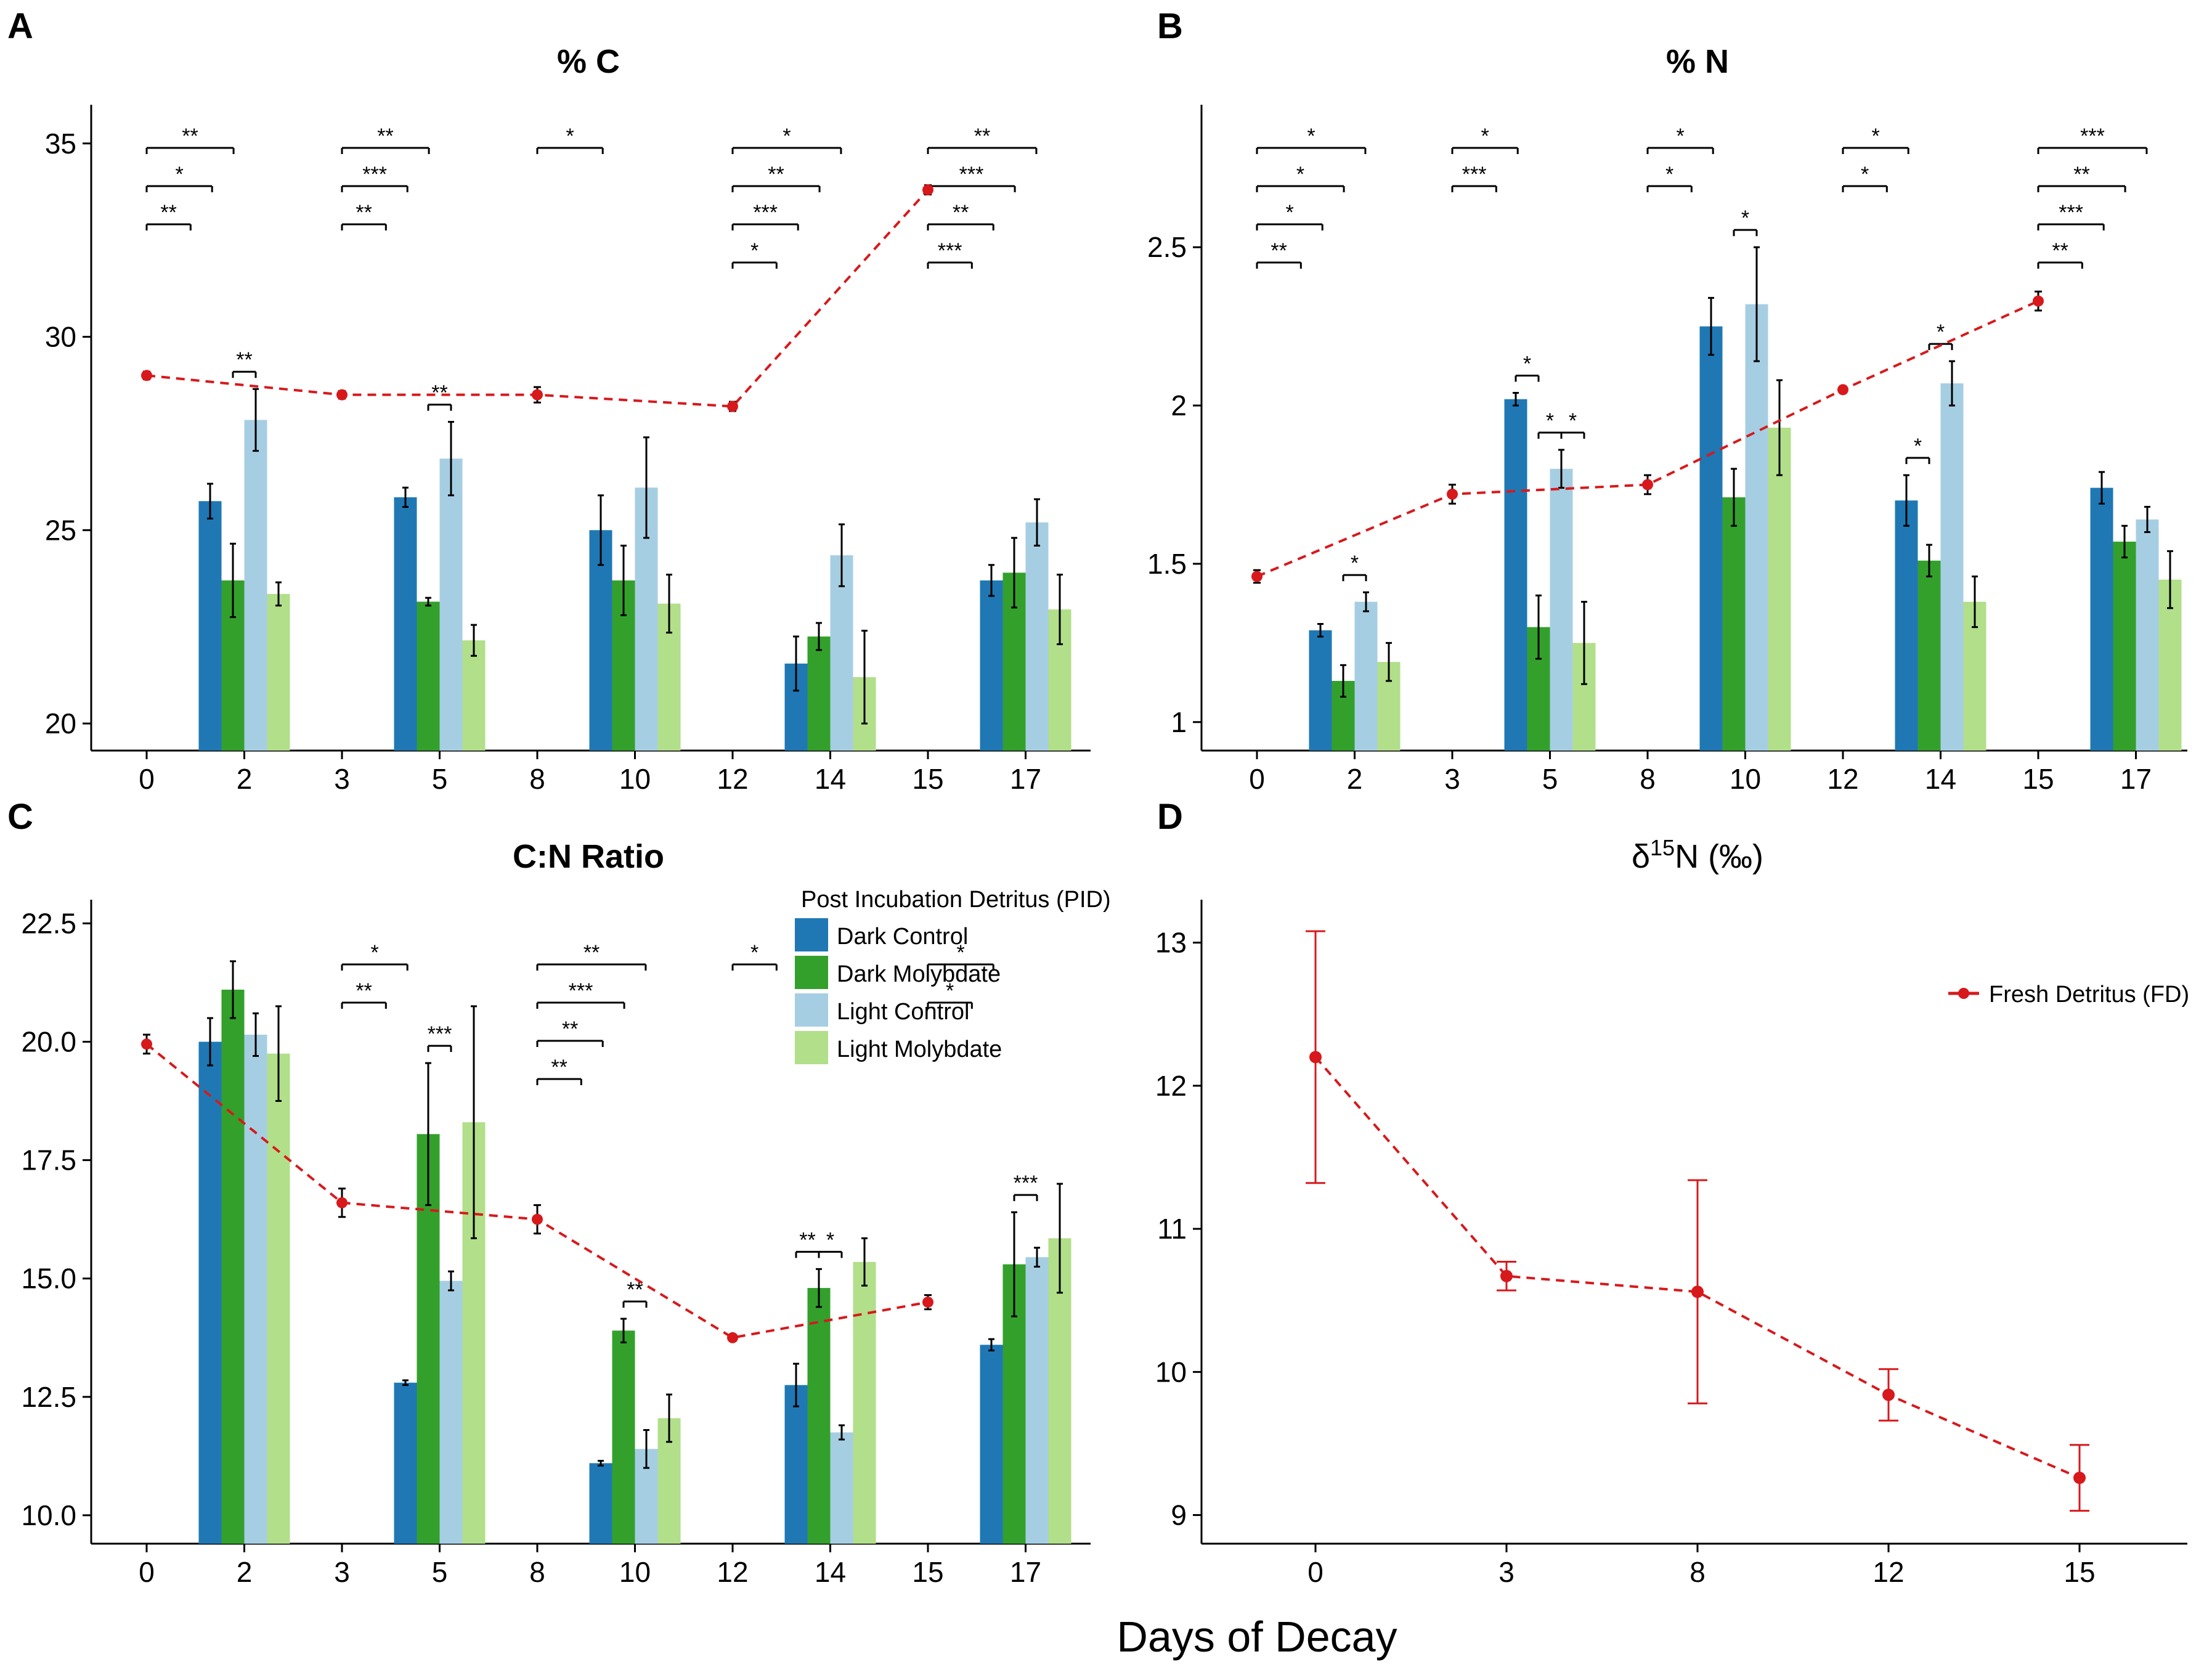 The image size is (2212, 1670). I want to click on panel-c-x-tick-label: 0, so click(147, 1572).